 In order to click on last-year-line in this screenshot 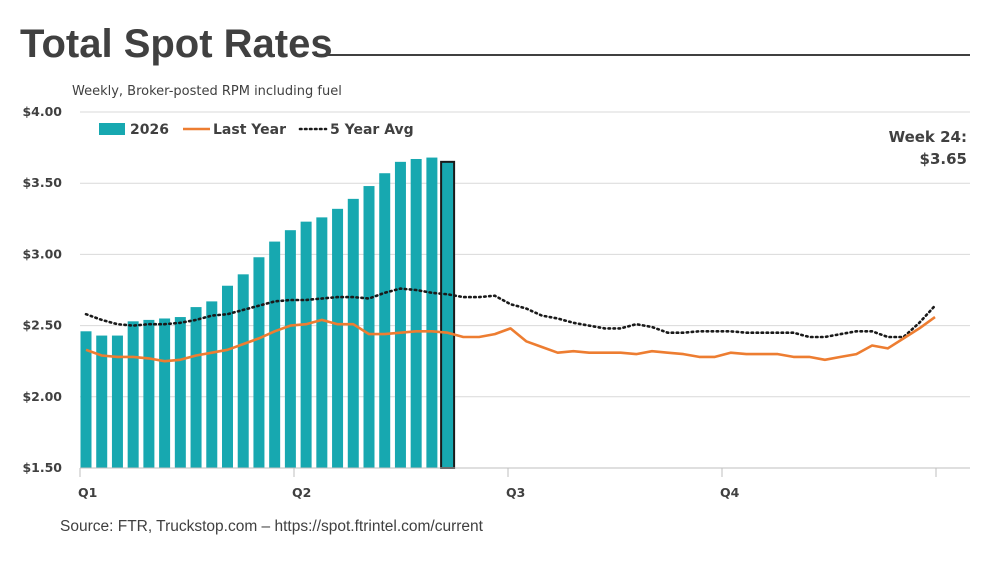, I will do `click(510, 339)`.